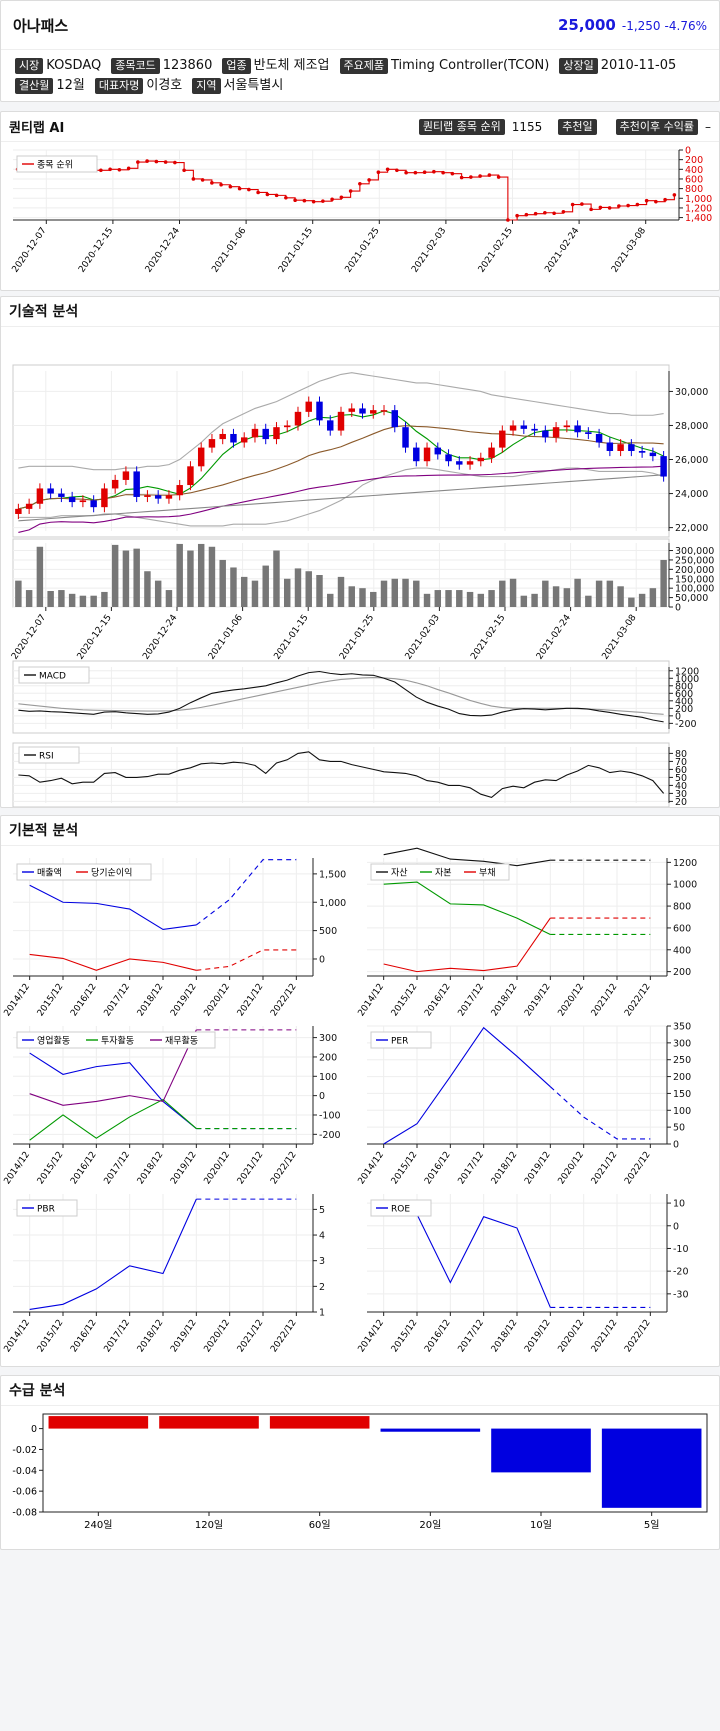 This screenshot has width=720, height=1731. What do you see at coordinates (629, 250) in the screenshot?
I see `x-tick-label: 2021-03-08` at bounding box center [629, 250].